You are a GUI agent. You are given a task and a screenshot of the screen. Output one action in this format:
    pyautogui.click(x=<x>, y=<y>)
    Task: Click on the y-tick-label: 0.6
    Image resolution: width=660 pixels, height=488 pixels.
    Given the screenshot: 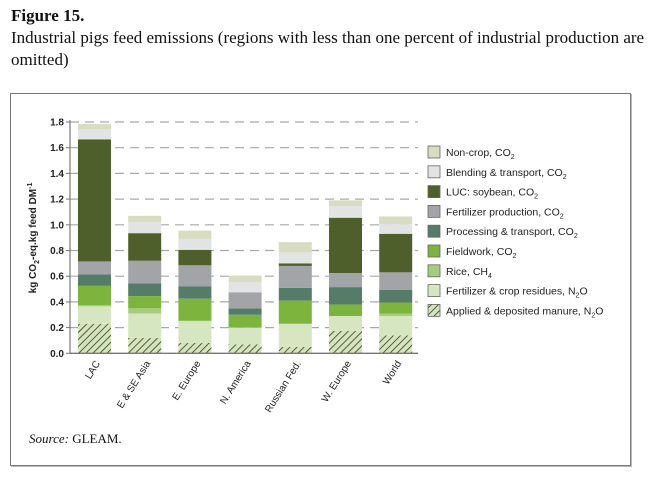 What is the action you would take?
    pyautogui.click(x=57, y=277)
    